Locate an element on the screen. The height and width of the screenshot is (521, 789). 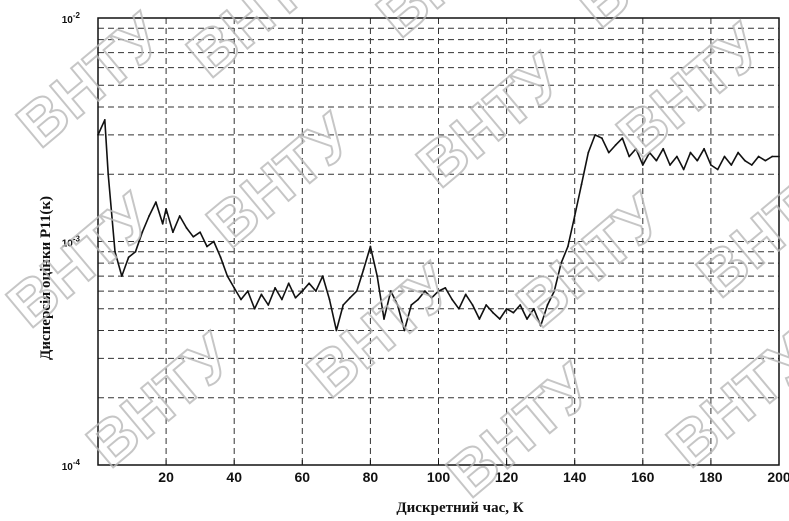
y-tick-label: 10⁻⁴ is located at coordinates (71, 465).